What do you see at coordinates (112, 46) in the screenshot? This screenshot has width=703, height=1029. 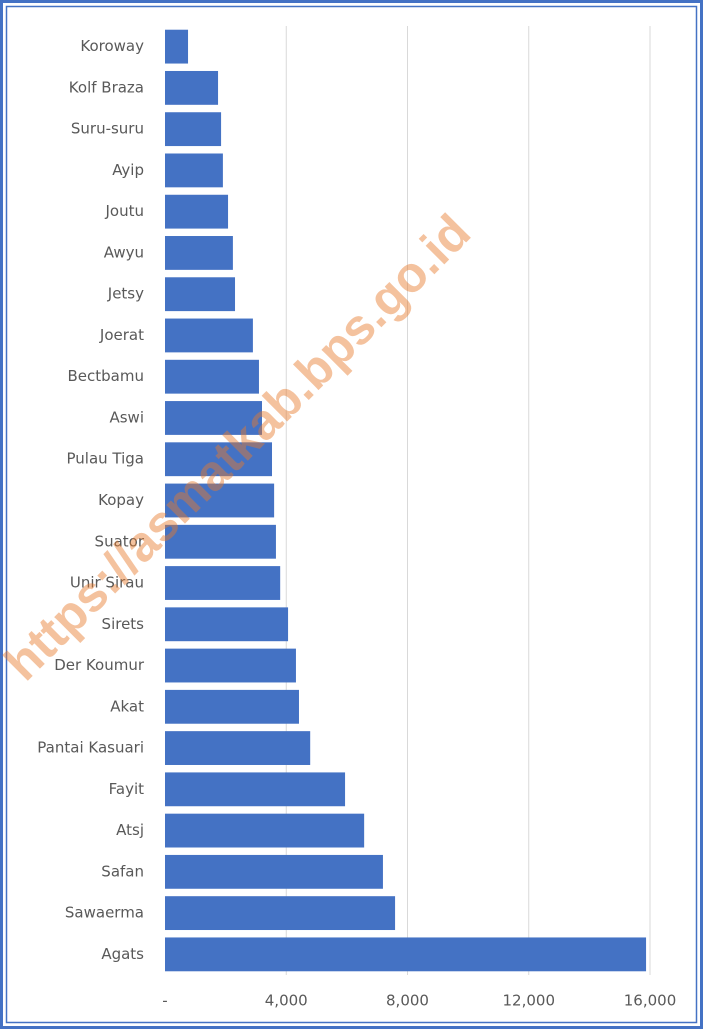 I see `y-tick-label: Koroway` at bounding box center [112, 46].